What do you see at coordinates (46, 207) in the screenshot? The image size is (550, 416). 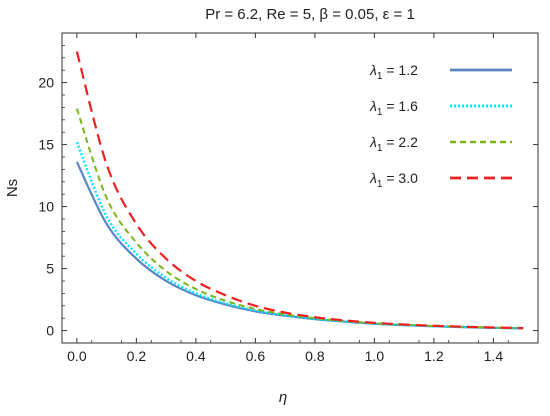 I see `y-tick-label: 10` at bounding box center [46, 207].